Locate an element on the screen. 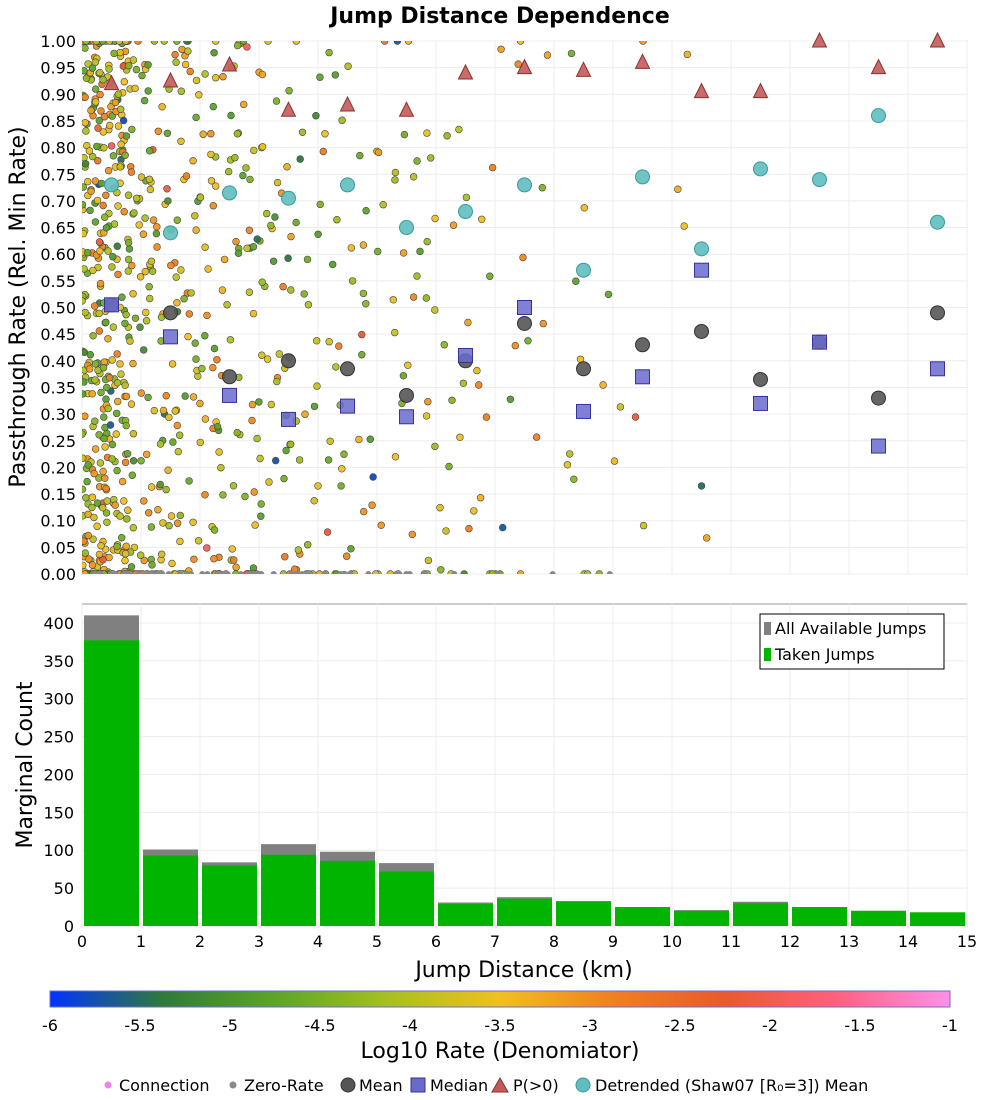  zero-rate-legend-icon is located at coordinates (233, 1085).